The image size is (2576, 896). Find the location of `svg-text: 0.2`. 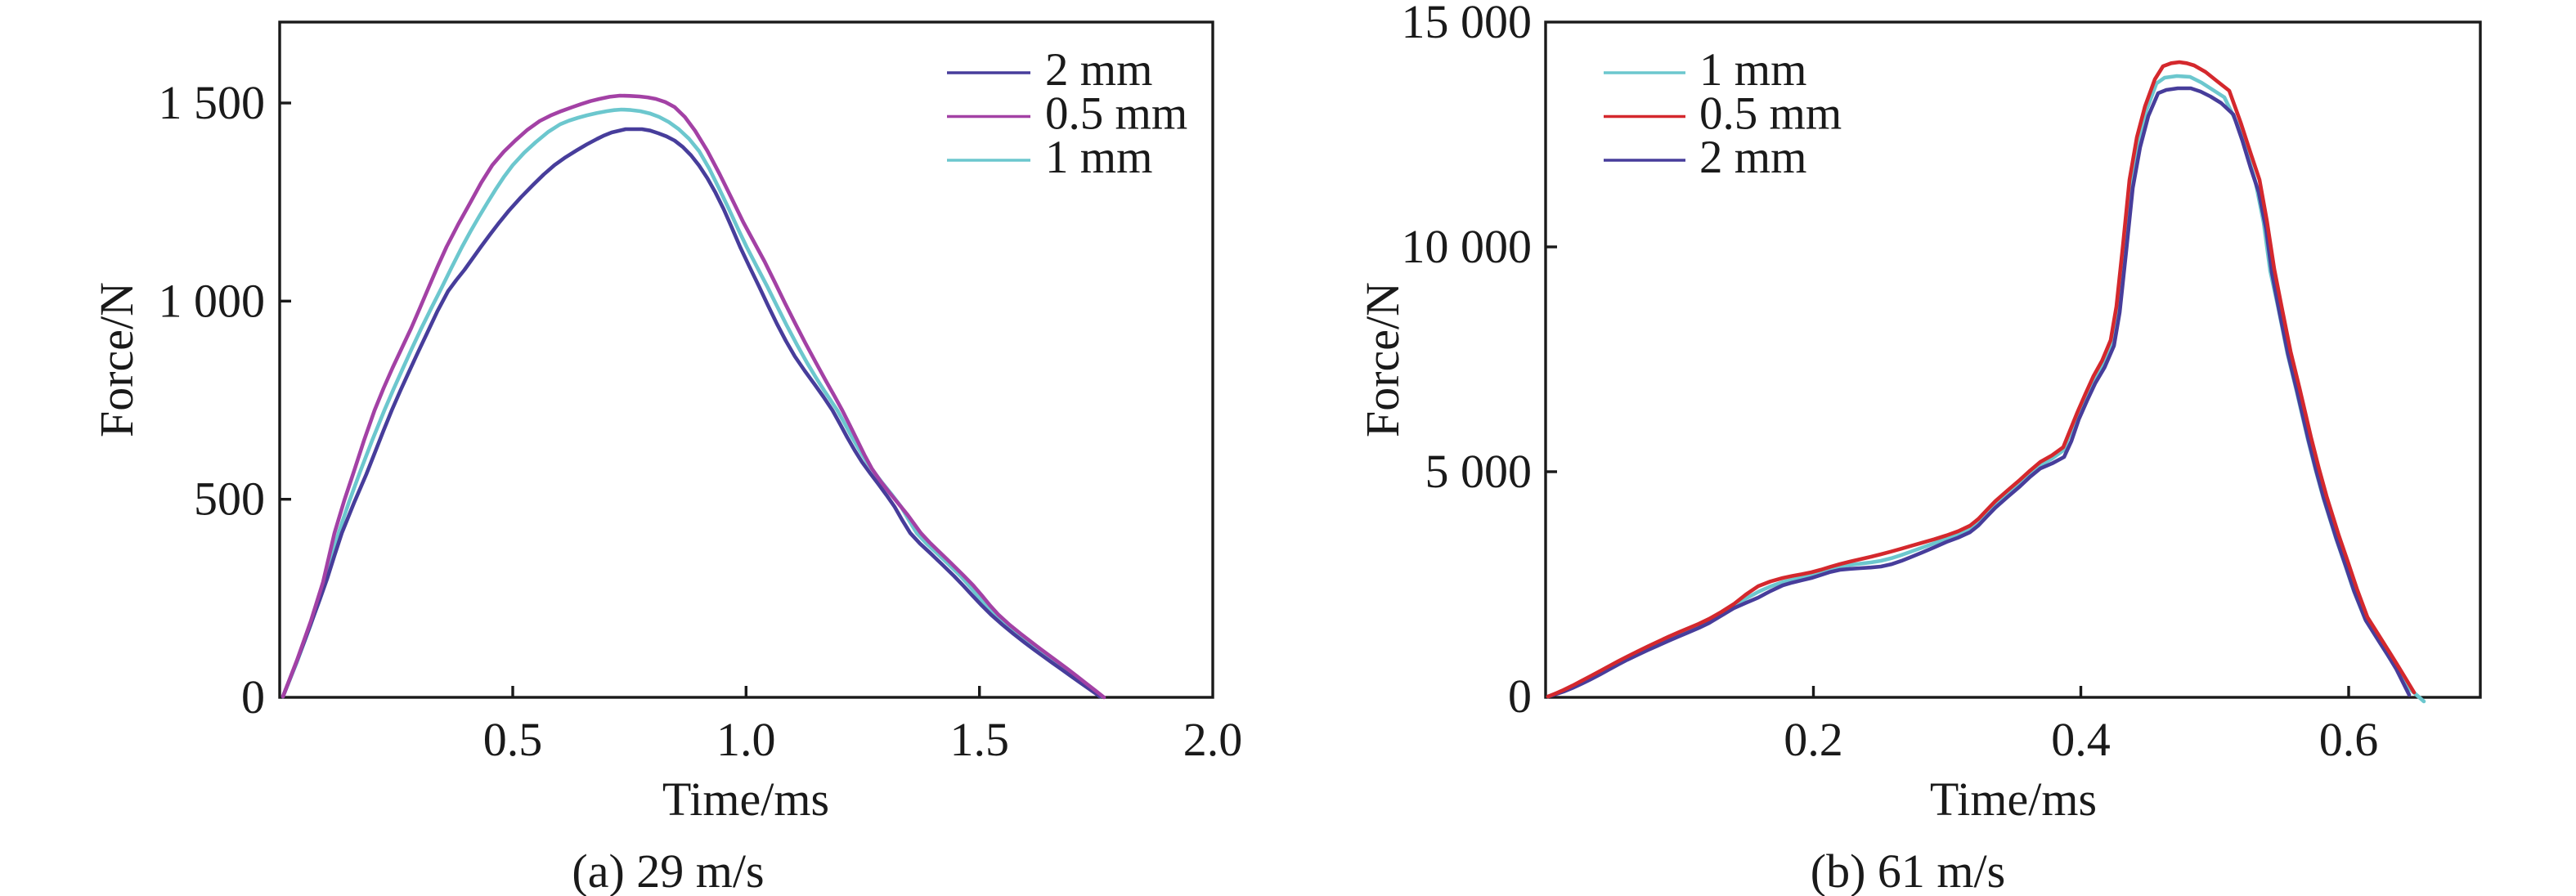

svg-text: 0.2 is located at coordinates (1813, 739).